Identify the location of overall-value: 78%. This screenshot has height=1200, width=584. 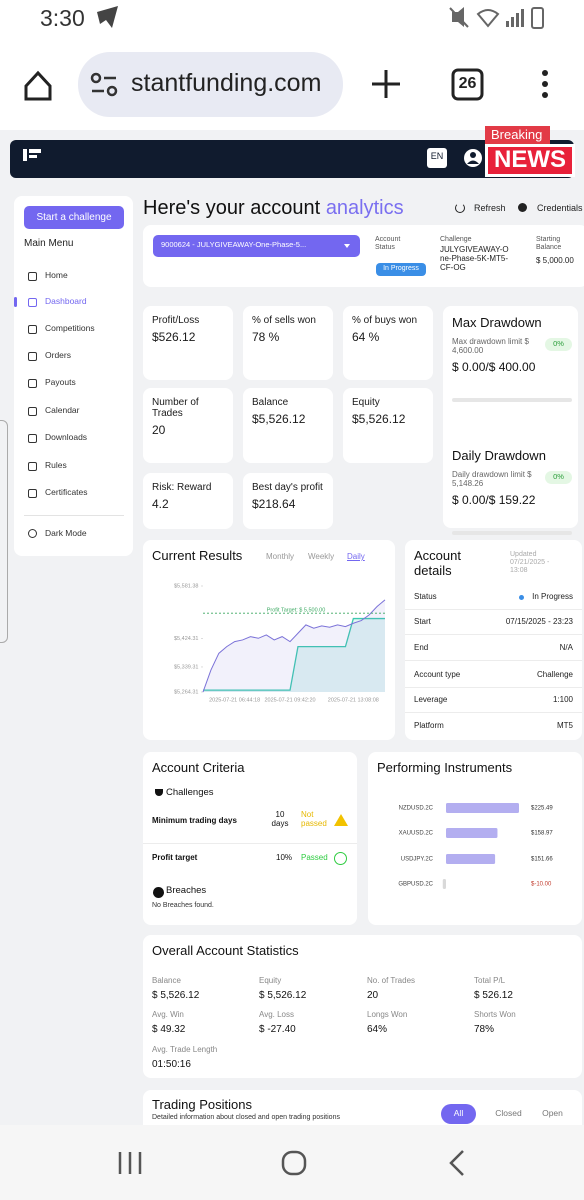
(484, 1029).